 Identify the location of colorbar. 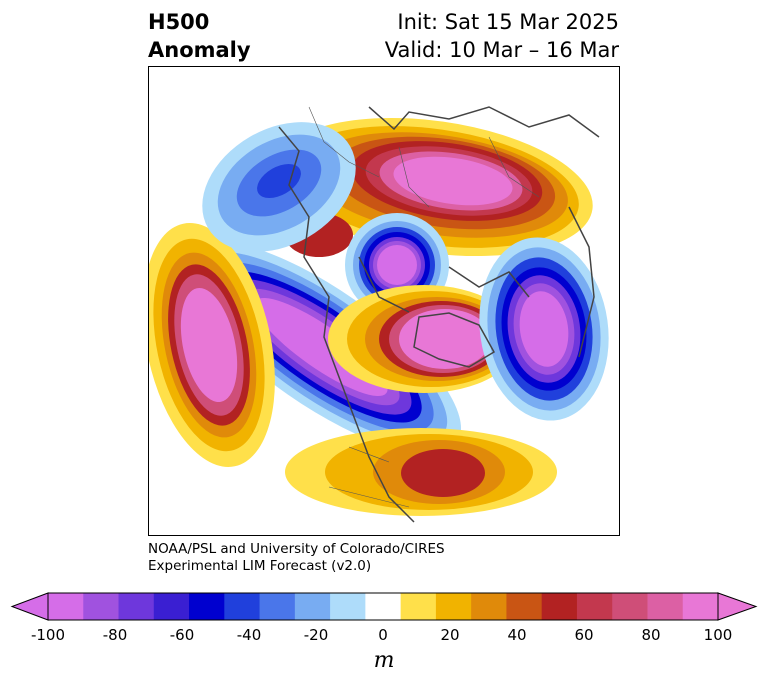
(384, 606).